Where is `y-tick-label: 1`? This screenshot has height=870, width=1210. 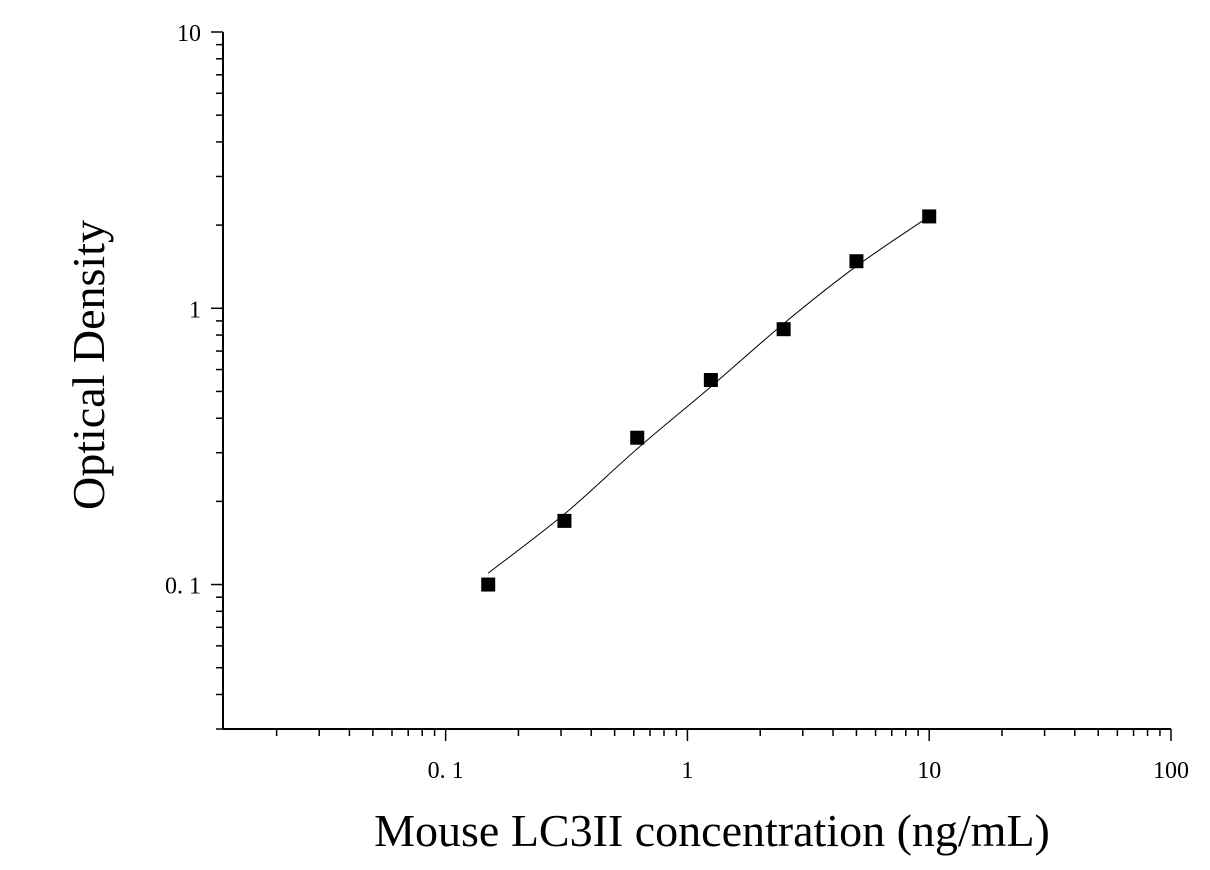 y-tick-label: 1 is located at coordinates (195, 310).